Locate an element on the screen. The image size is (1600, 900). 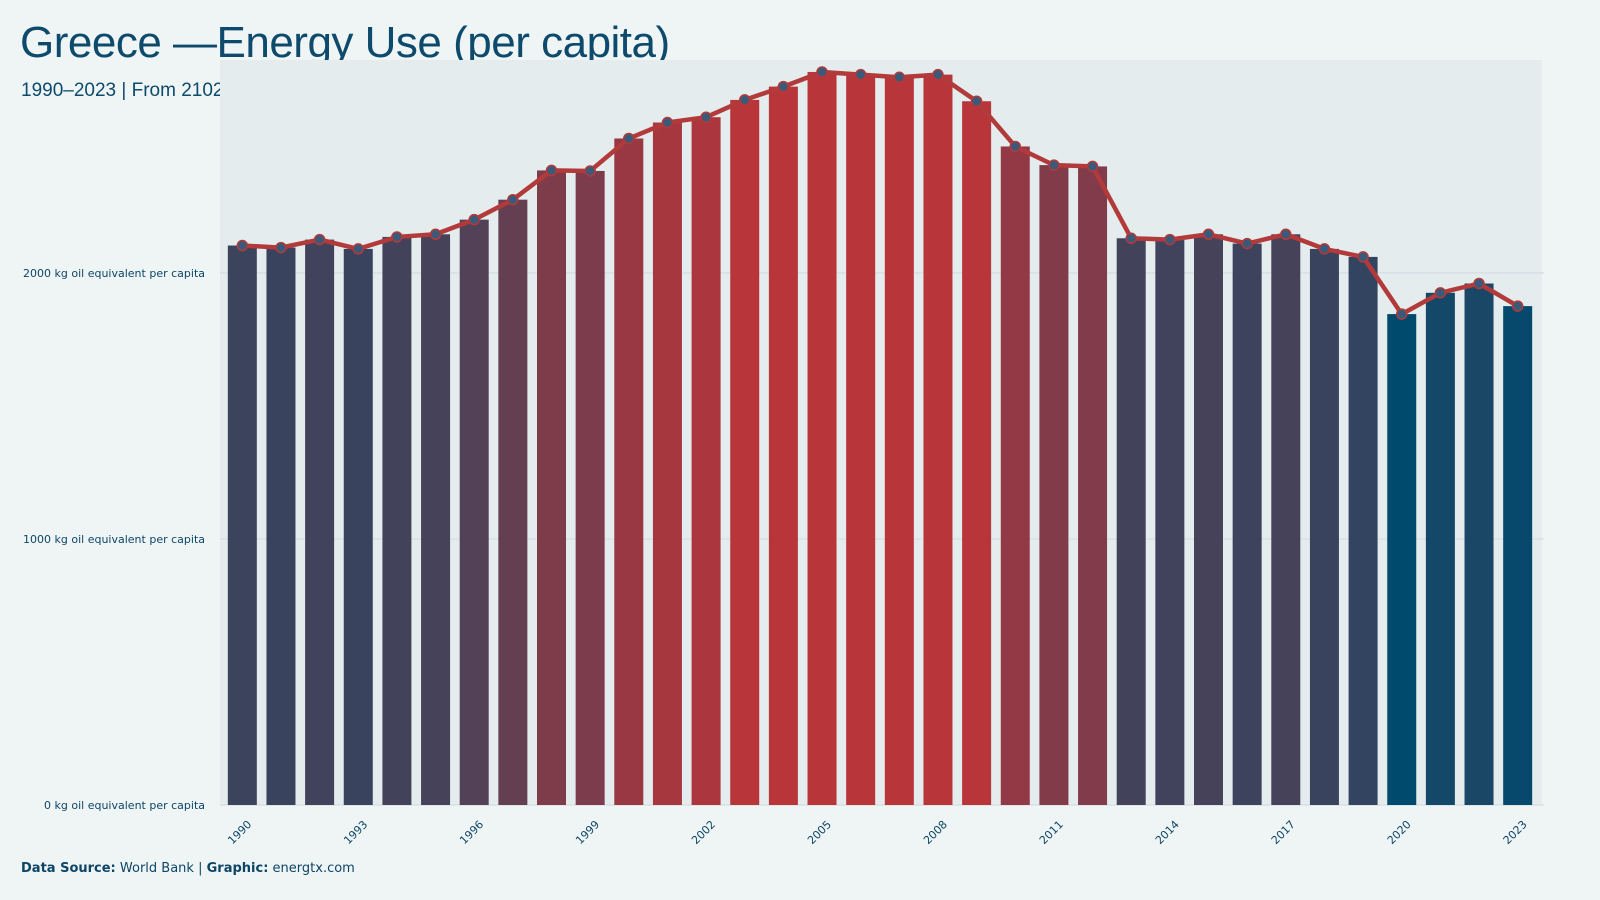
x-tick-label: 2014 is located at coordinates (1167, 832).